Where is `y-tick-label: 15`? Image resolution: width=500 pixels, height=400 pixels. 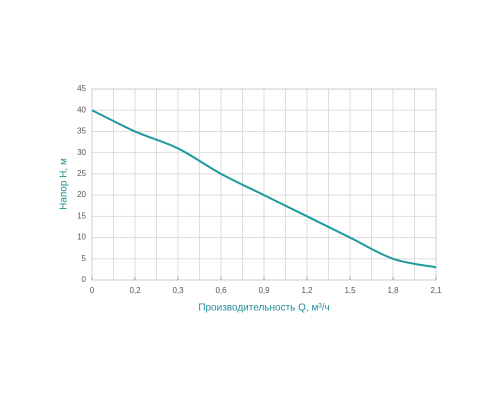 y-tick-label: 15 is located at coordinates (81, 215).